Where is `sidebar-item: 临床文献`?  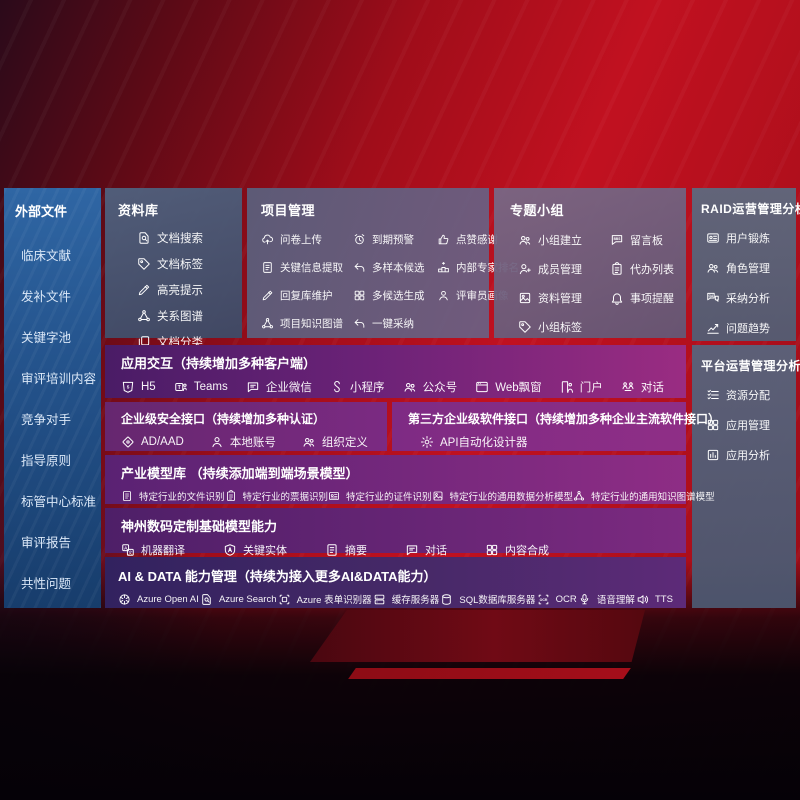 sidebar-item: 临床文献 is located at coordinates (58, 254).